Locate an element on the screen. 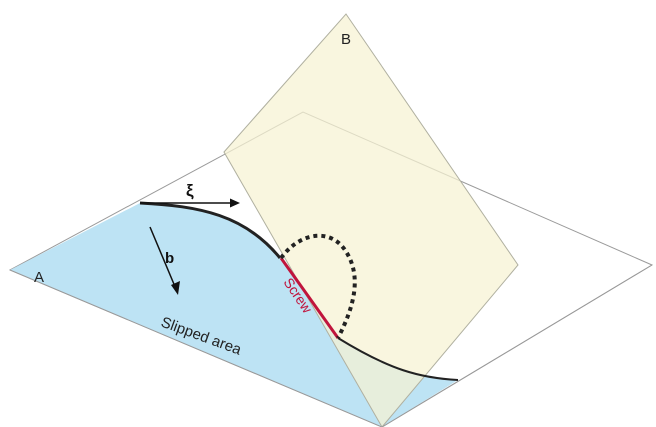 Image resolution: width=656 pixels, height=427 pixels. b-label: b is located at coordinates (169, 258).